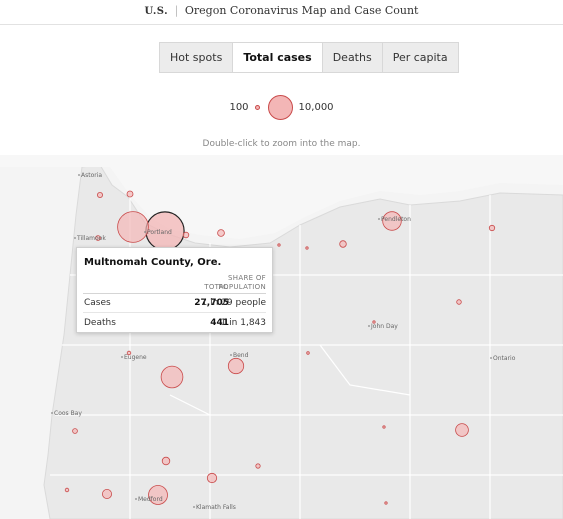 Image resolution: width=563 pixels, height=519 pixels. What do you see at coordinates (504, 358) in the screenshot?
I see `city-label: Ontario` at bounding box center [504, 358].